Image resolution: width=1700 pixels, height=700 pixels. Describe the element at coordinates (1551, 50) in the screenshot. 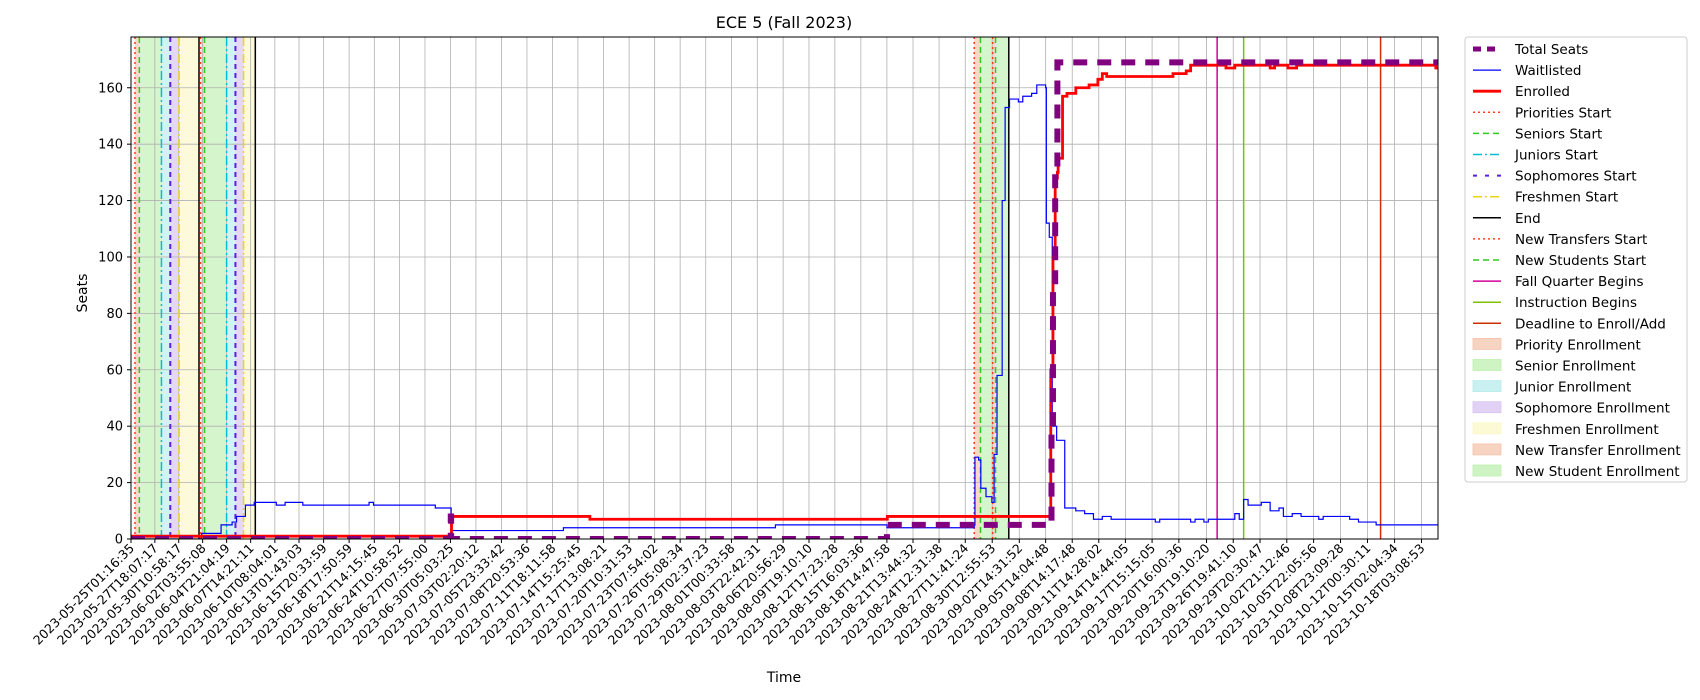

I see `legend-label: Total Seats` at that location.